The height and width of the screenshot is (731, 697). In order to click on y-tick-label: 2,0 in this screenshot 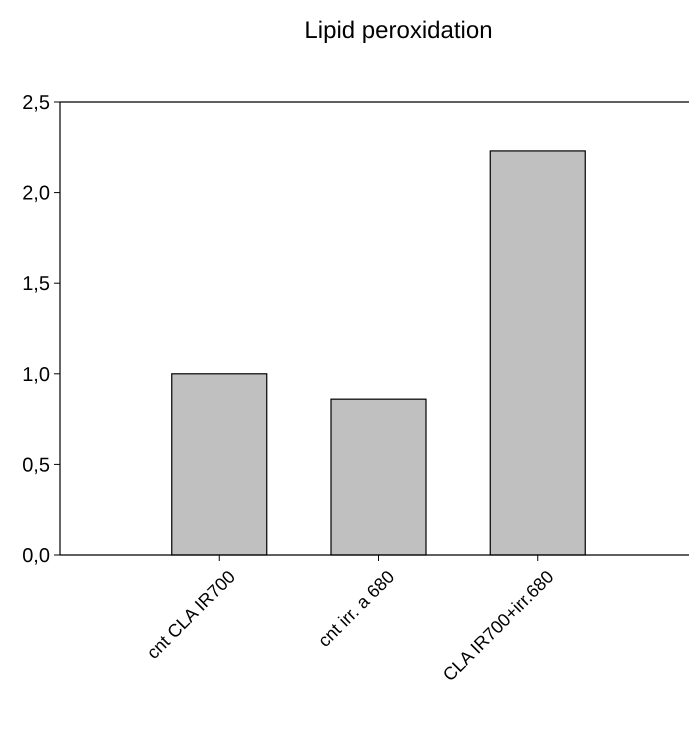, I will do `click(36, 193)`.